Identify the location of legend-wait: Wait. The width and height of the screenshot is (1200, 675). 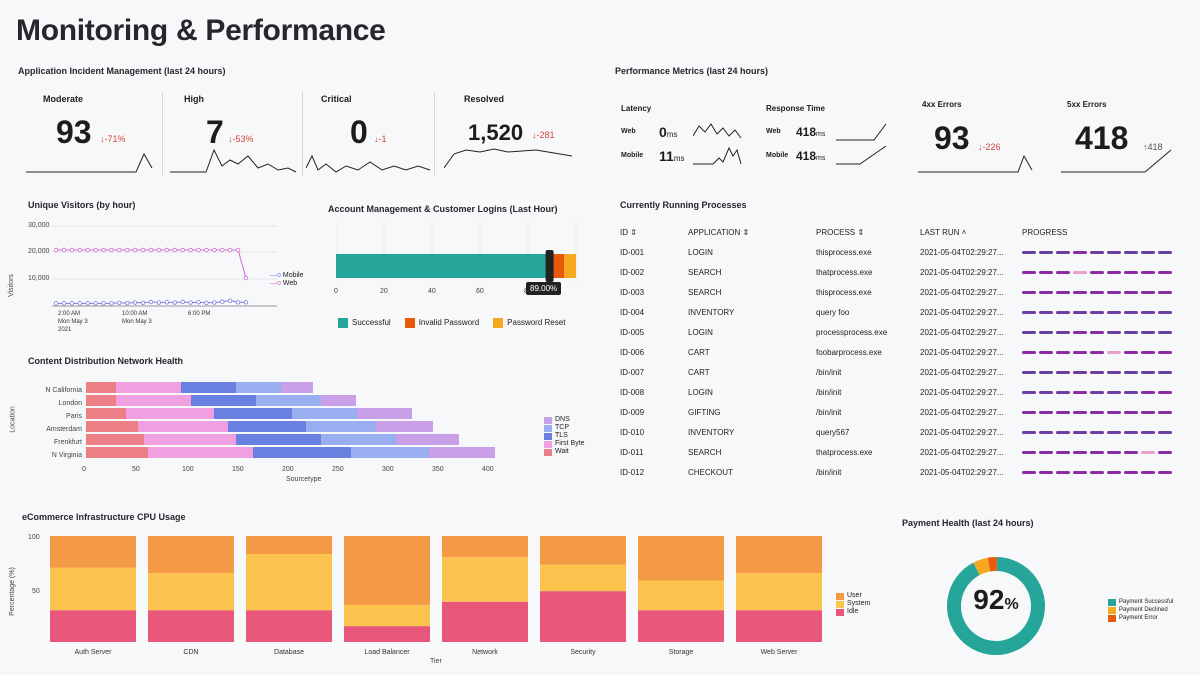
(564, 452).